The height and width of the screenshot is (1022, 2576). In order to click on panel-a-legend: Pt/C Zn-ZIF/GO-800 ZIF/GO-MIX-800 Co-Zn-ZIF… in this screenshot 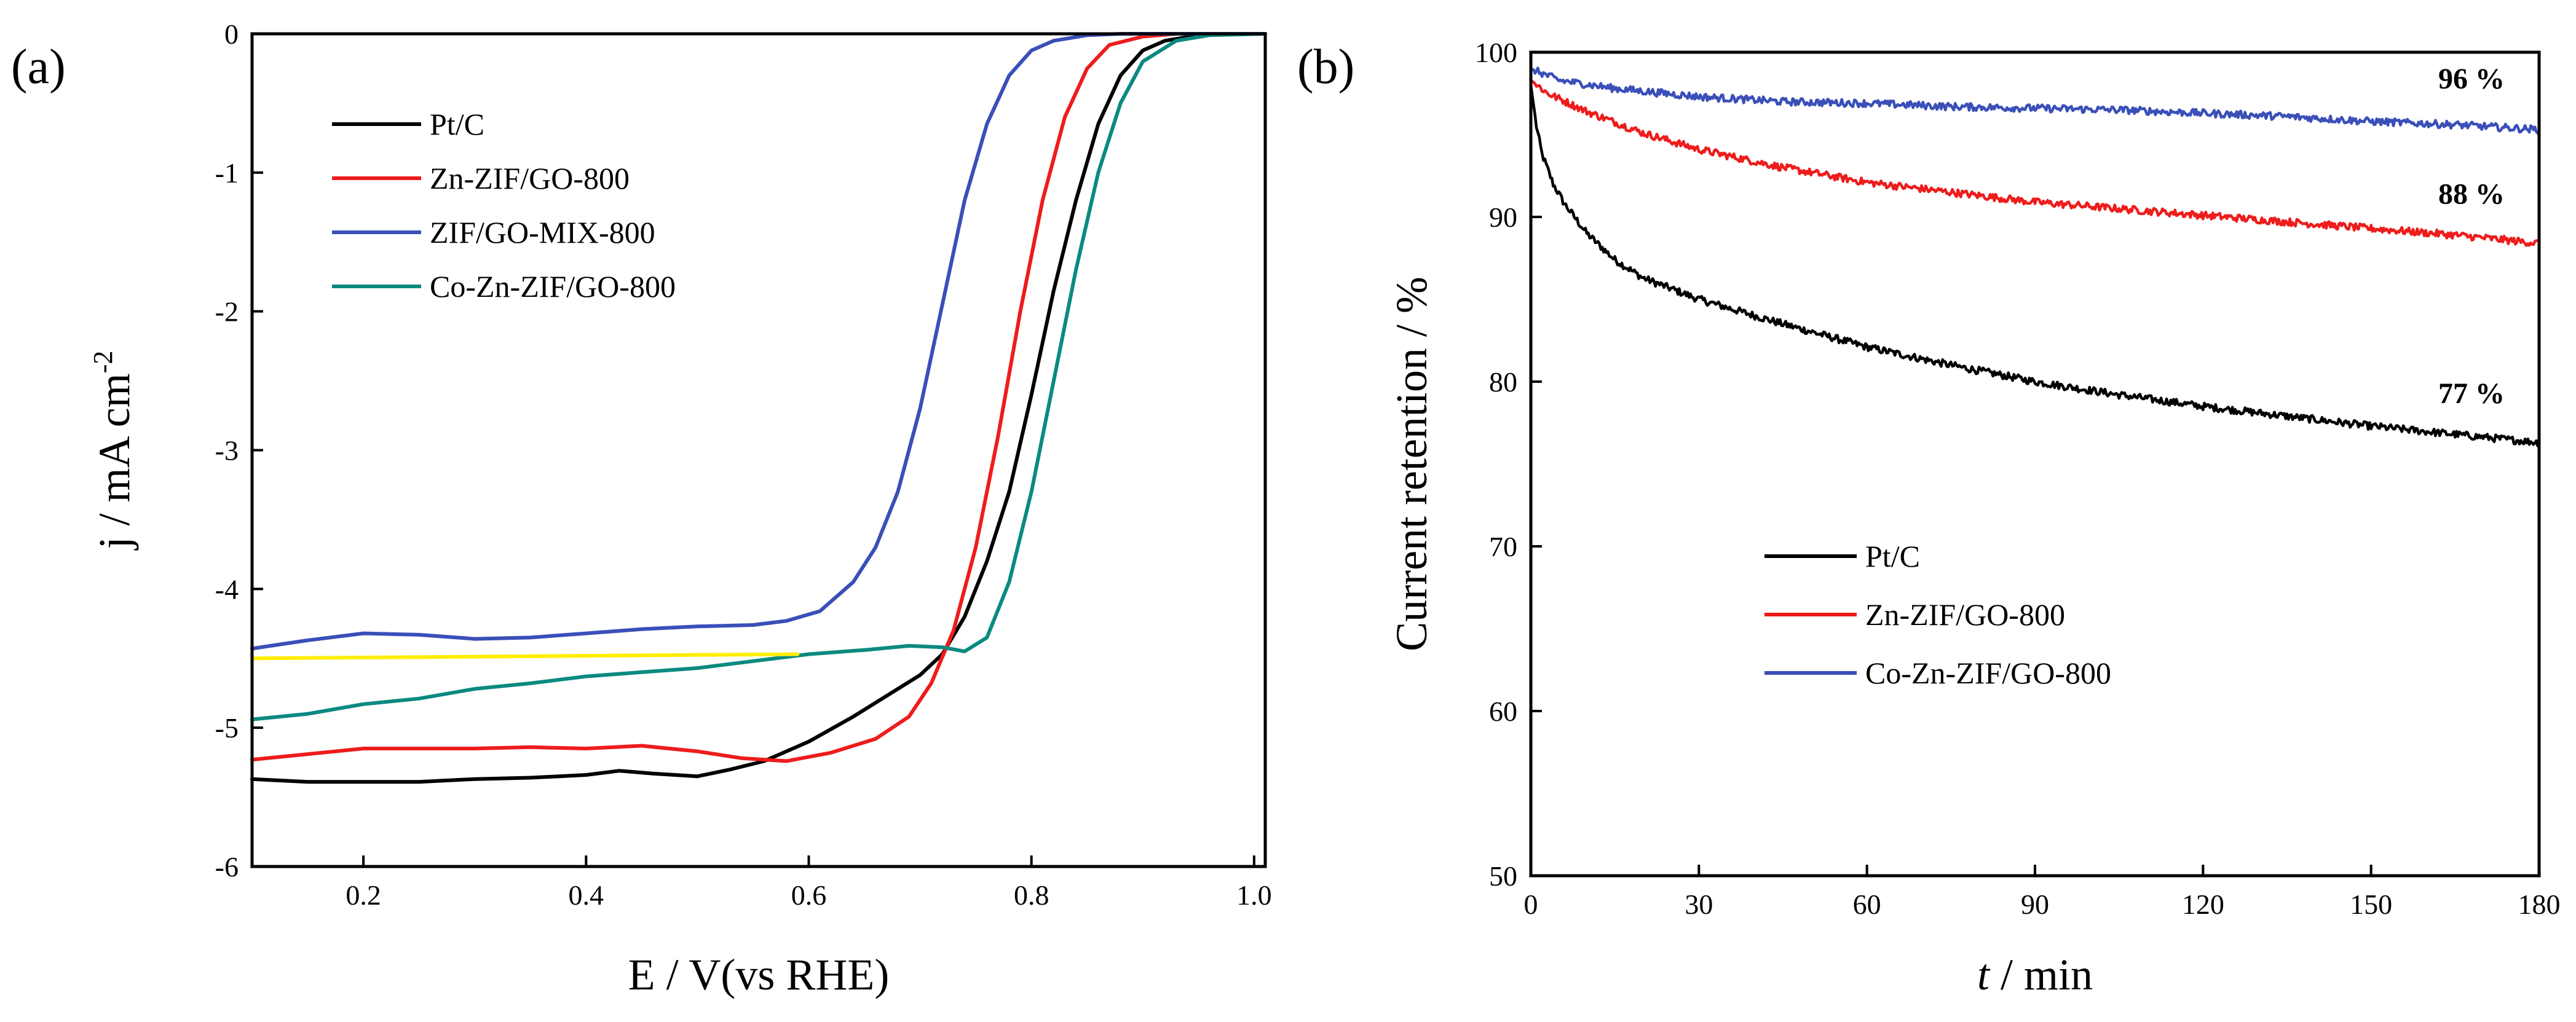, I will do `click(504, 206)`.